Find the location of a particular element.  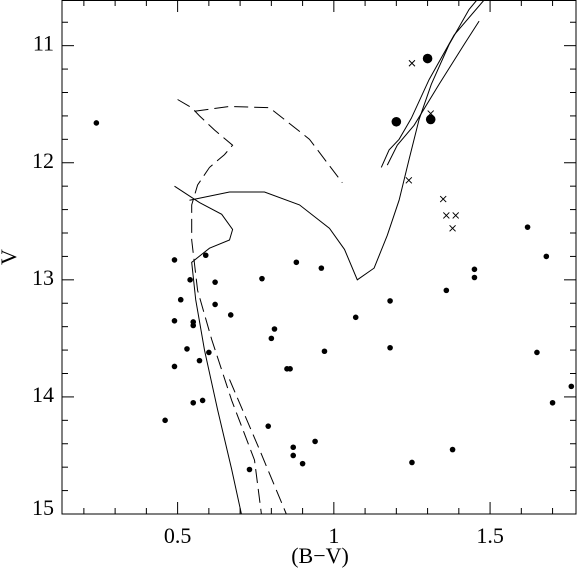

y-tick-label: 13 is located at coordinates (43, 277).